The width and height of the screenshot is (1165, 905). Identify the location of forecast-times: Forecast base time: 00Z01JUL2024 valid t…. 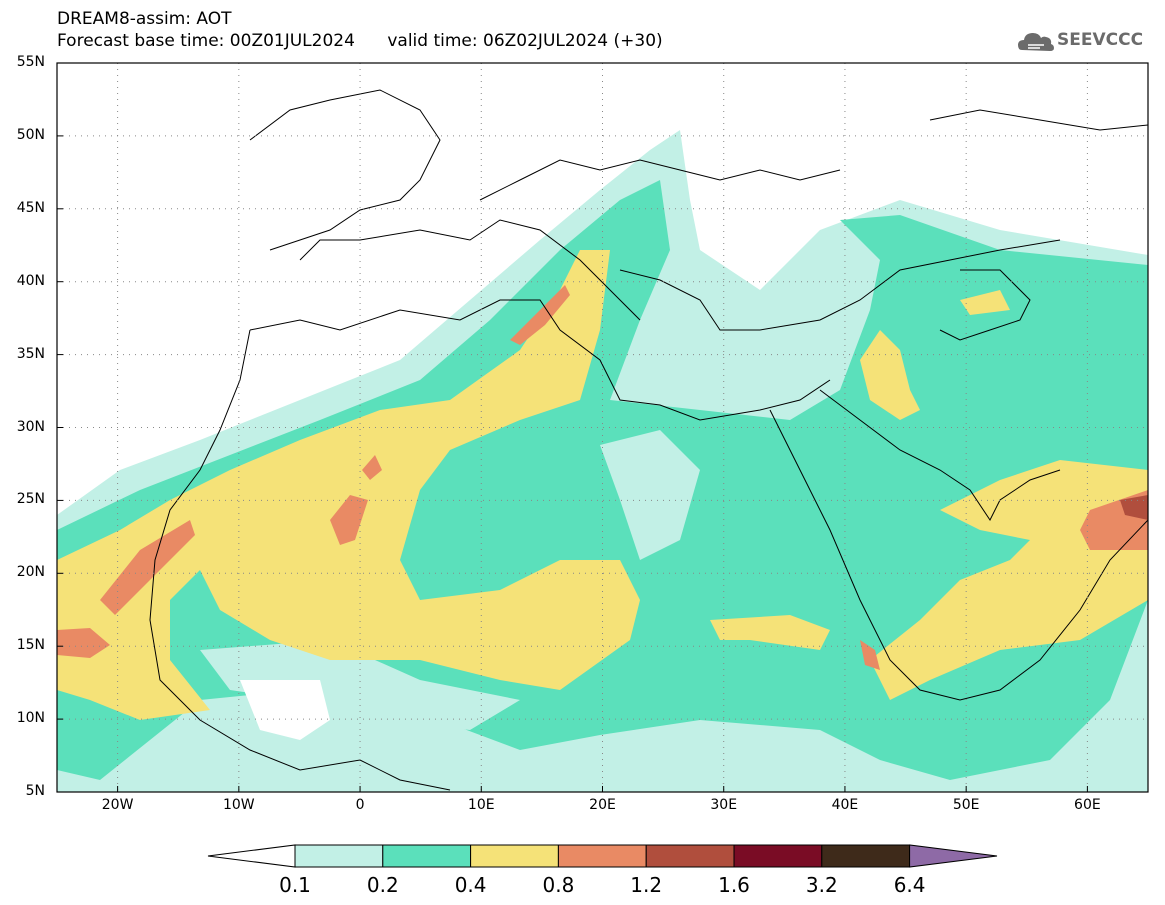
(360, 41).